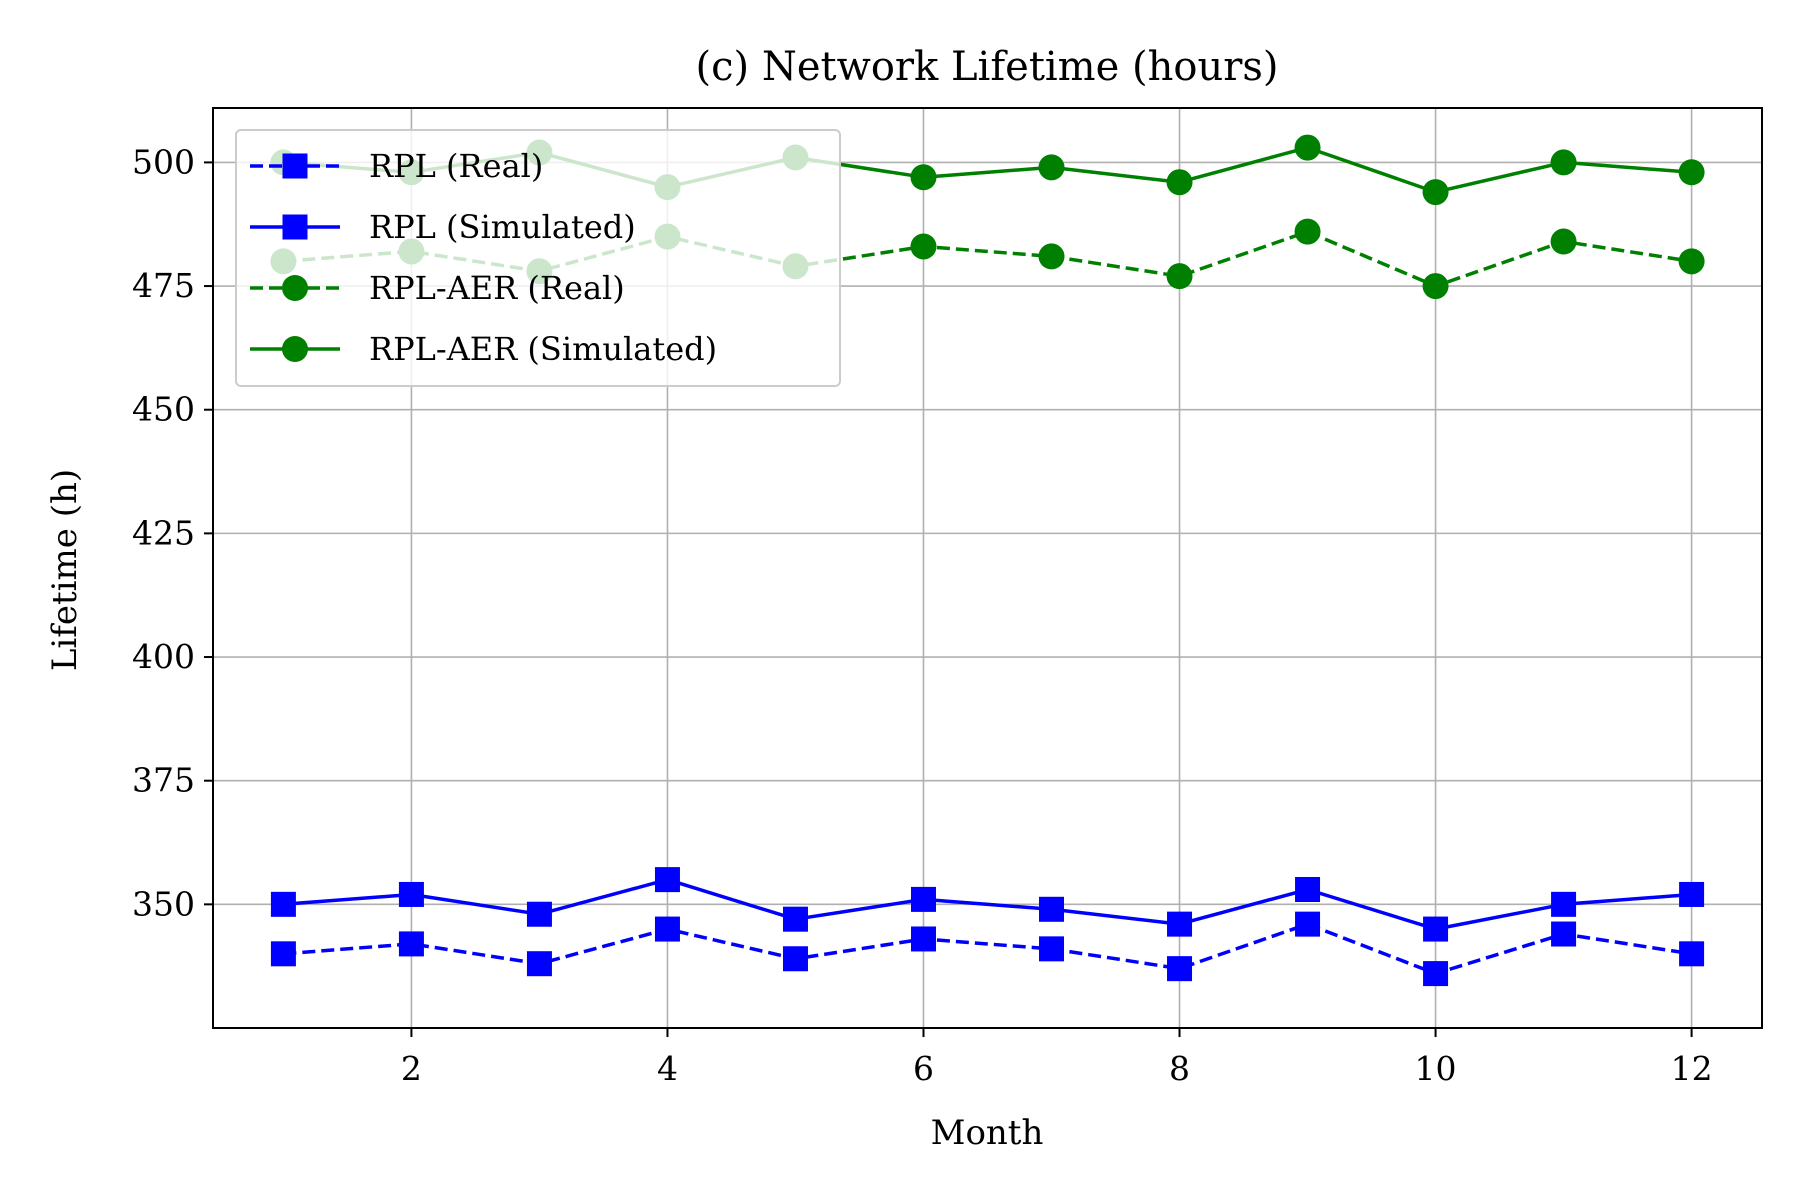 This screenshot has height=1200, width=1800. What do you see at coordinates (456, 166) in the screenshot?
I see `legend-label: RPL (Real)` at bounding box center [456, 166].